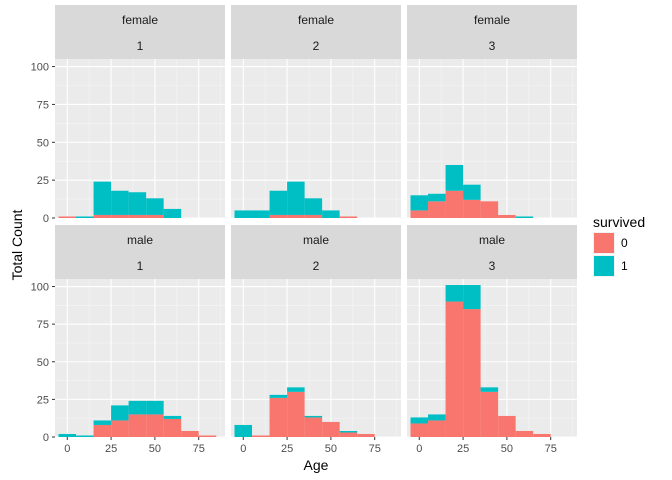  I want to click on panel-background, so click(316, 138).